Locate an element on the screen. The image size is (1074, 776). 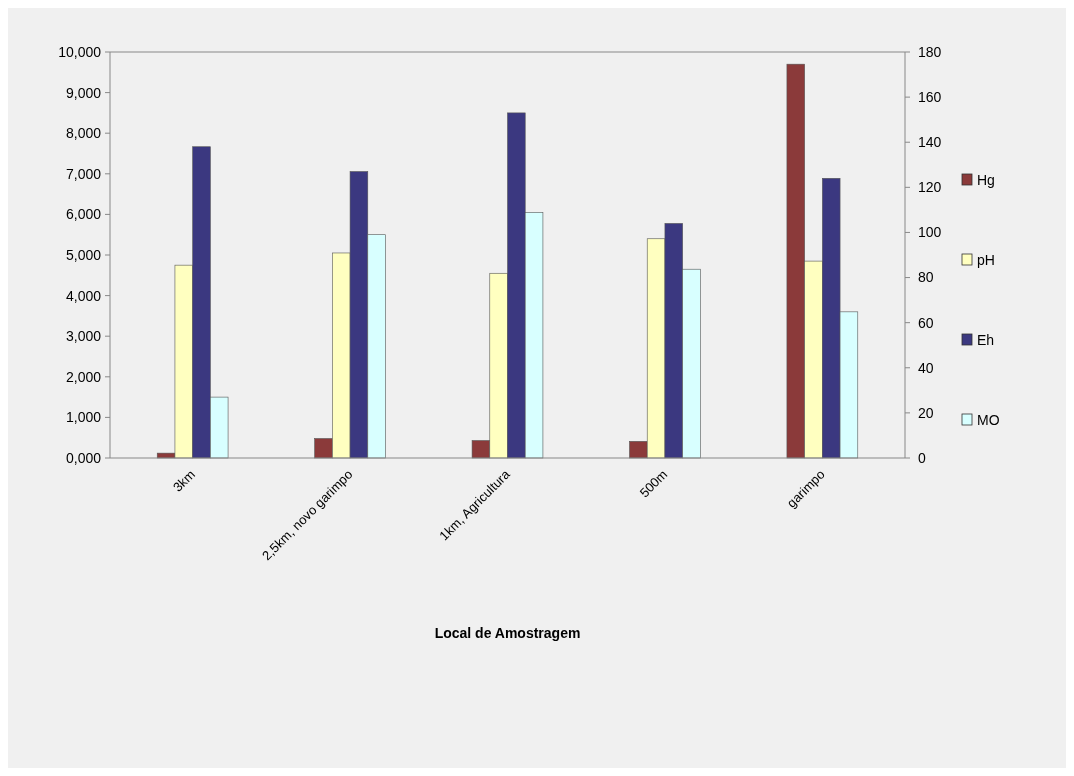
legend-label: Eh is located at coordinates (986, 339).